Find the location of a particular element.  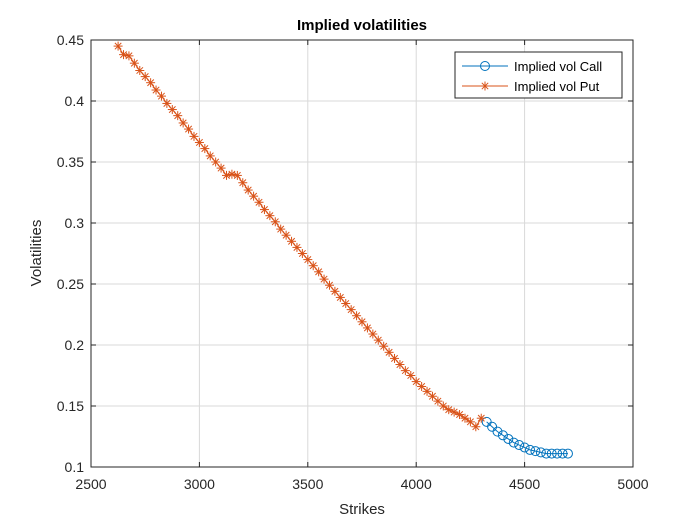

series-line is located at coordinates (527, 438).